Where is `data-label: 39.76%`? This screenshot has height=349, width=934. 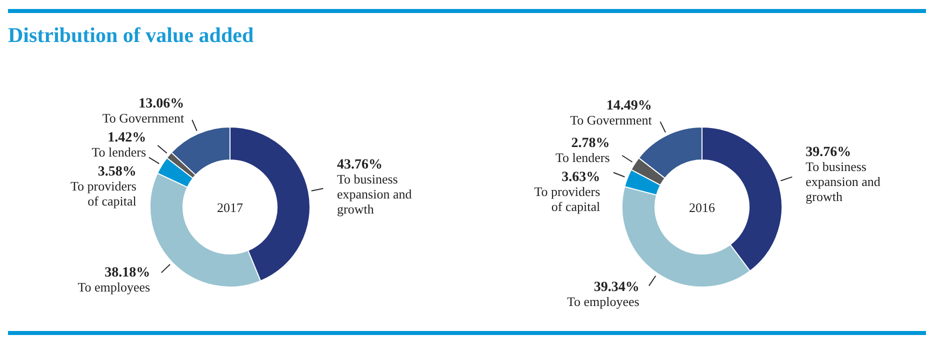
data-label: 39.76% is located at coordinates (829, 152).